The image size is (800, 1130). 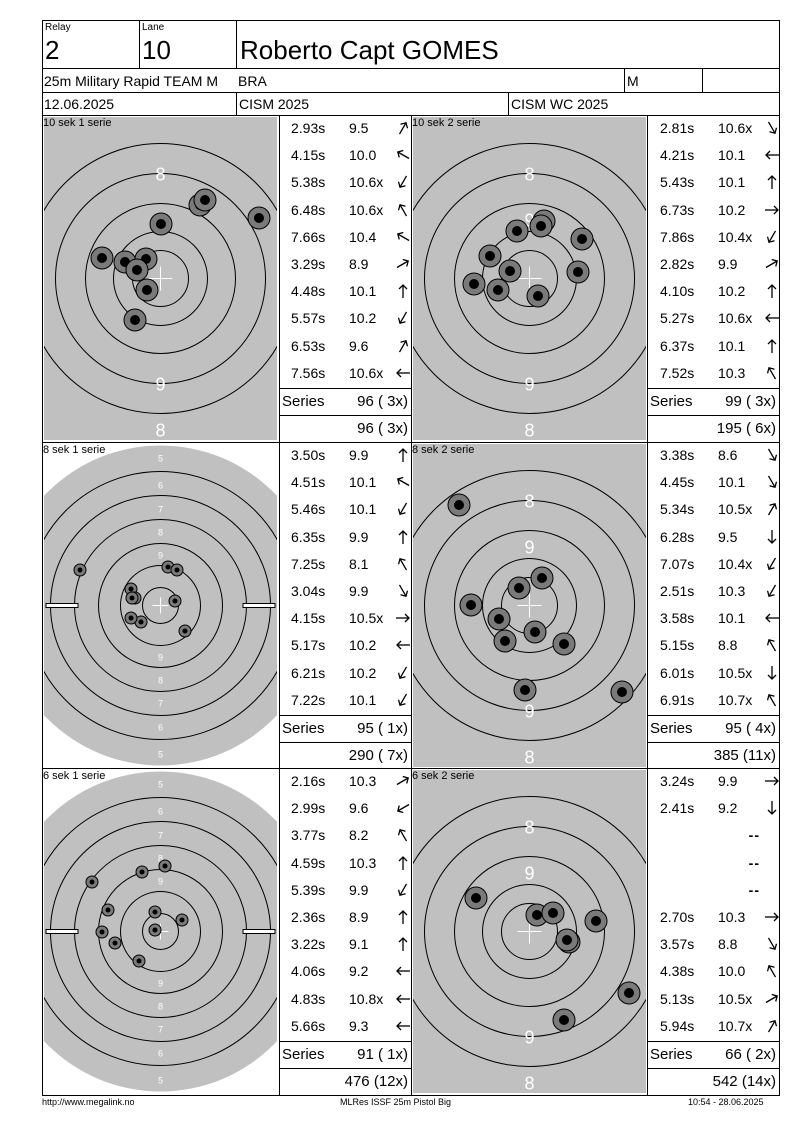 I want to click on shot-row: 2.82s 9.9, so click(x=722, y=264).